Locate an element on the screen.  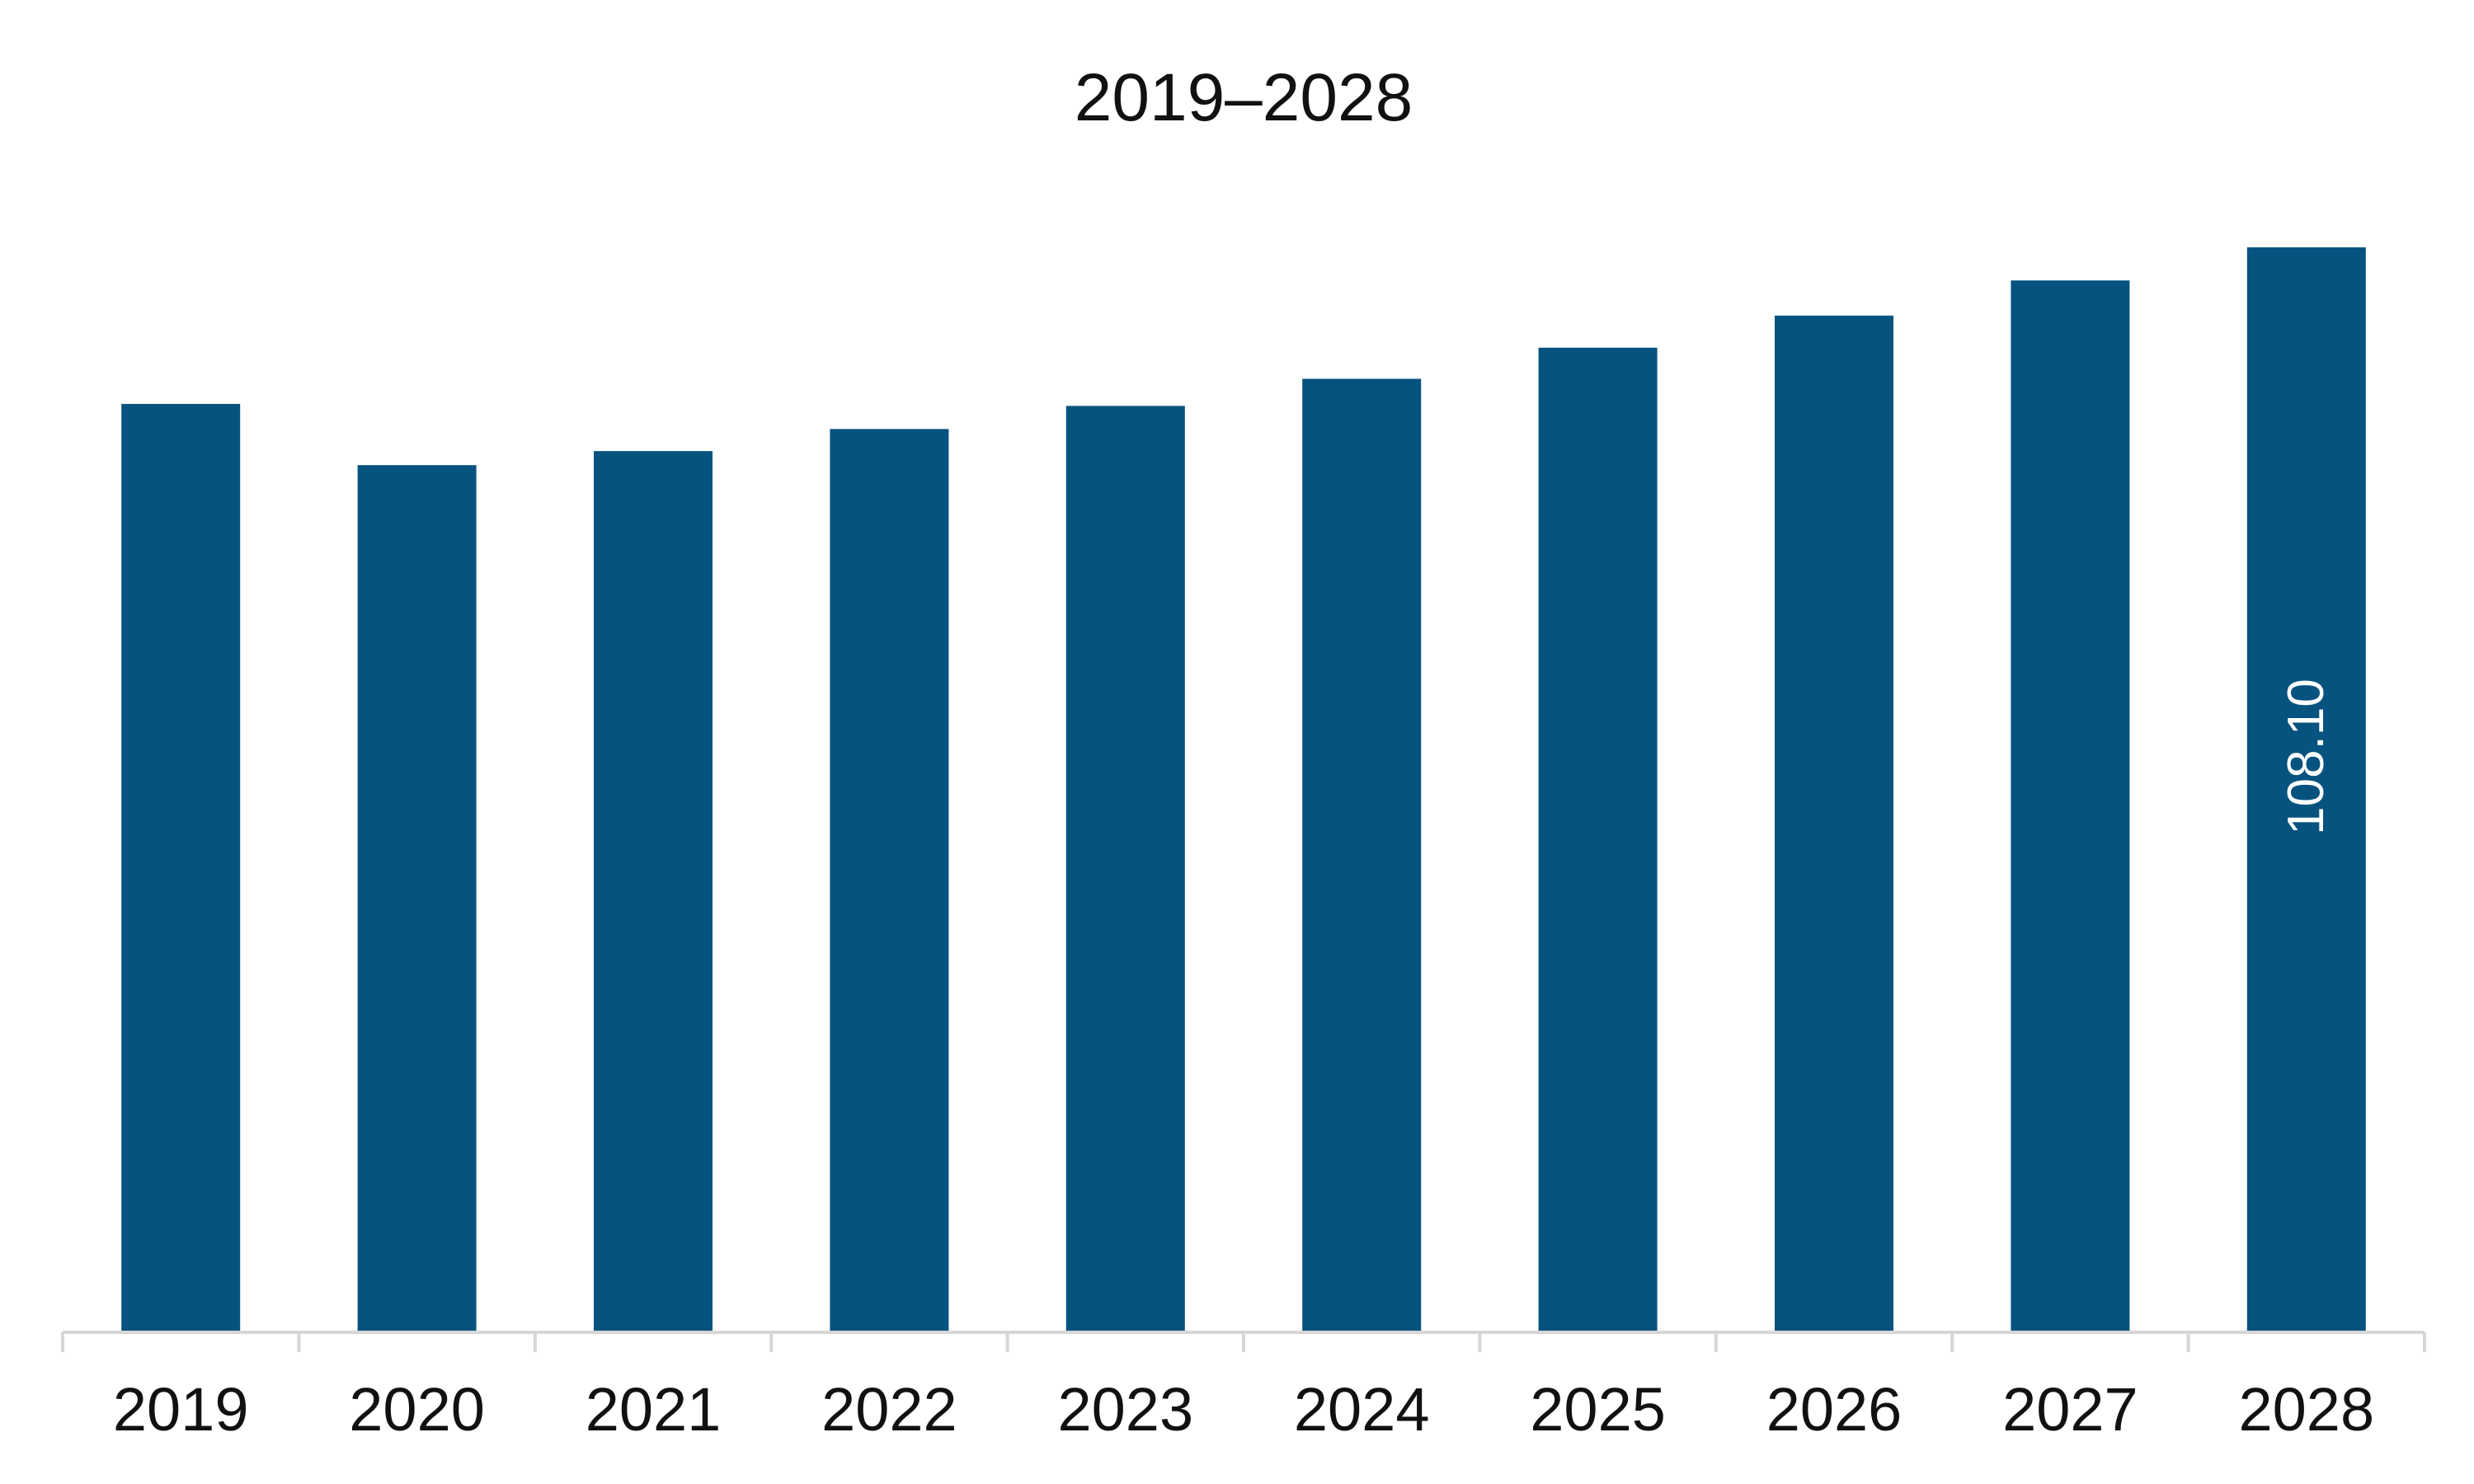
x-tick-label-2024: 2024 is located at coordinates (1362, 1409).